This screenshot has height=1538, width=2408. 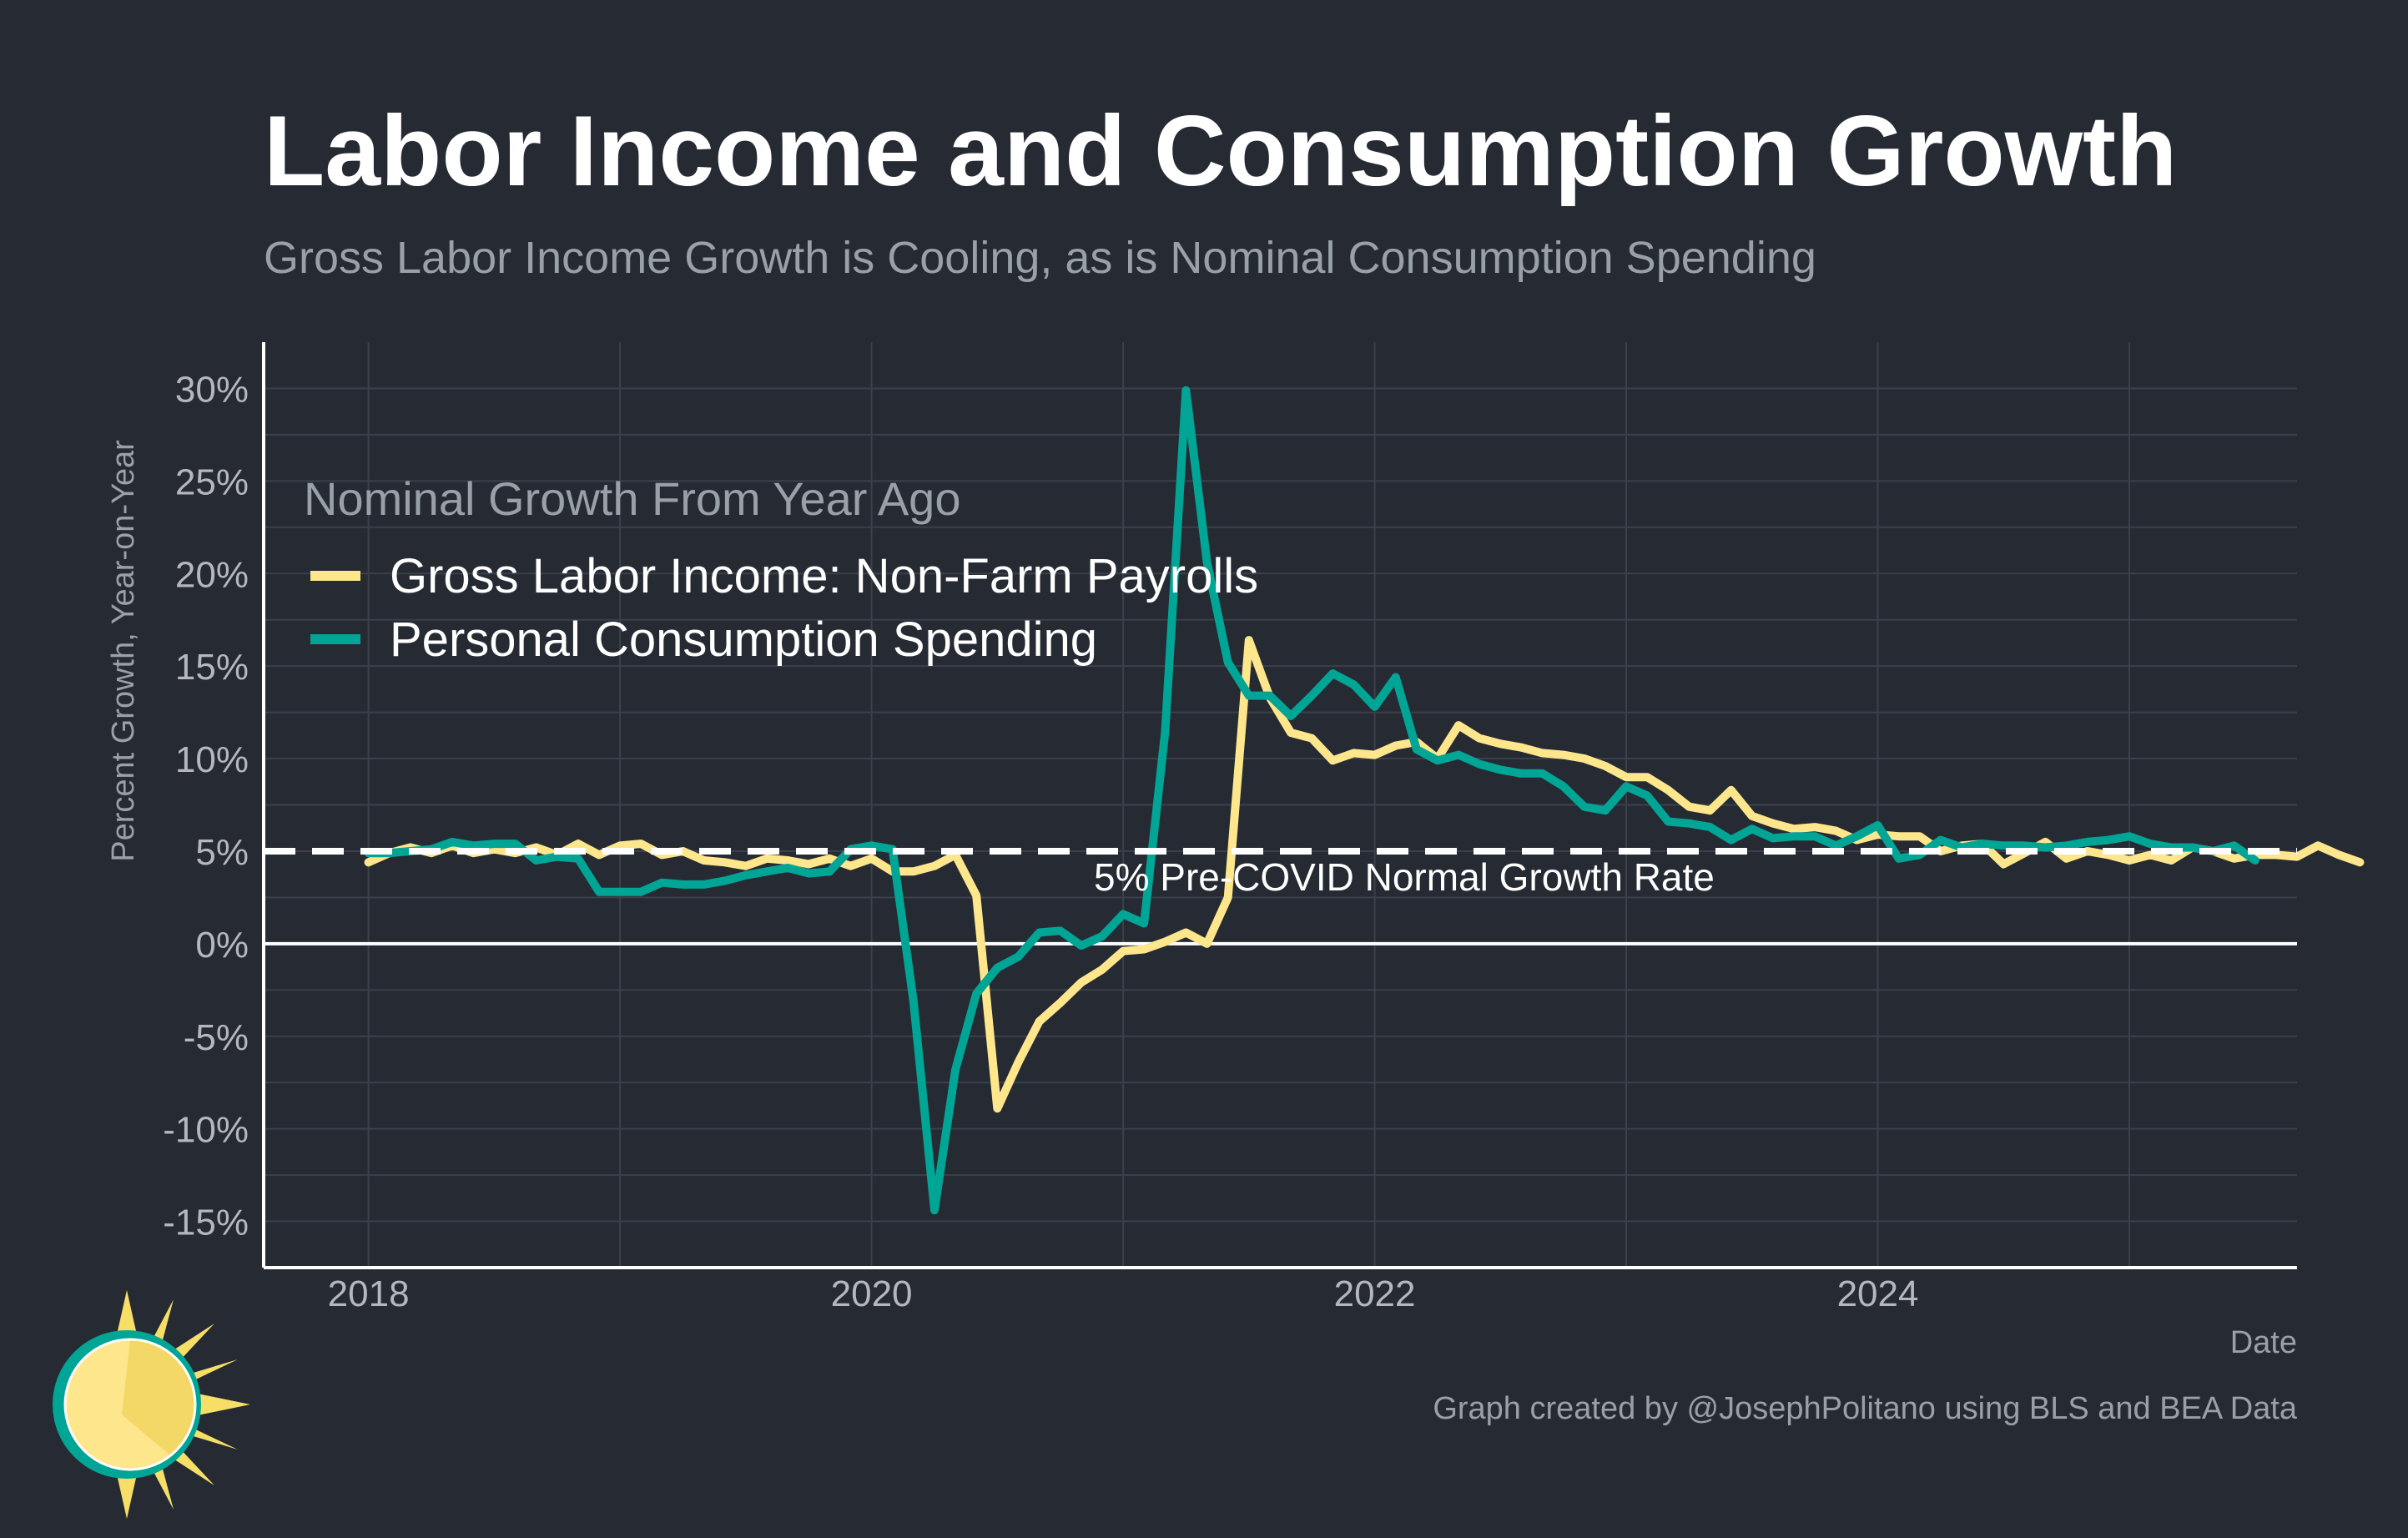 What do you see at coordinates (824, 576) in the screenshot?
I see `legend-label-labor: Gross Labor Income: Non-Farm Payrolls` at bounding box center [824, 576].